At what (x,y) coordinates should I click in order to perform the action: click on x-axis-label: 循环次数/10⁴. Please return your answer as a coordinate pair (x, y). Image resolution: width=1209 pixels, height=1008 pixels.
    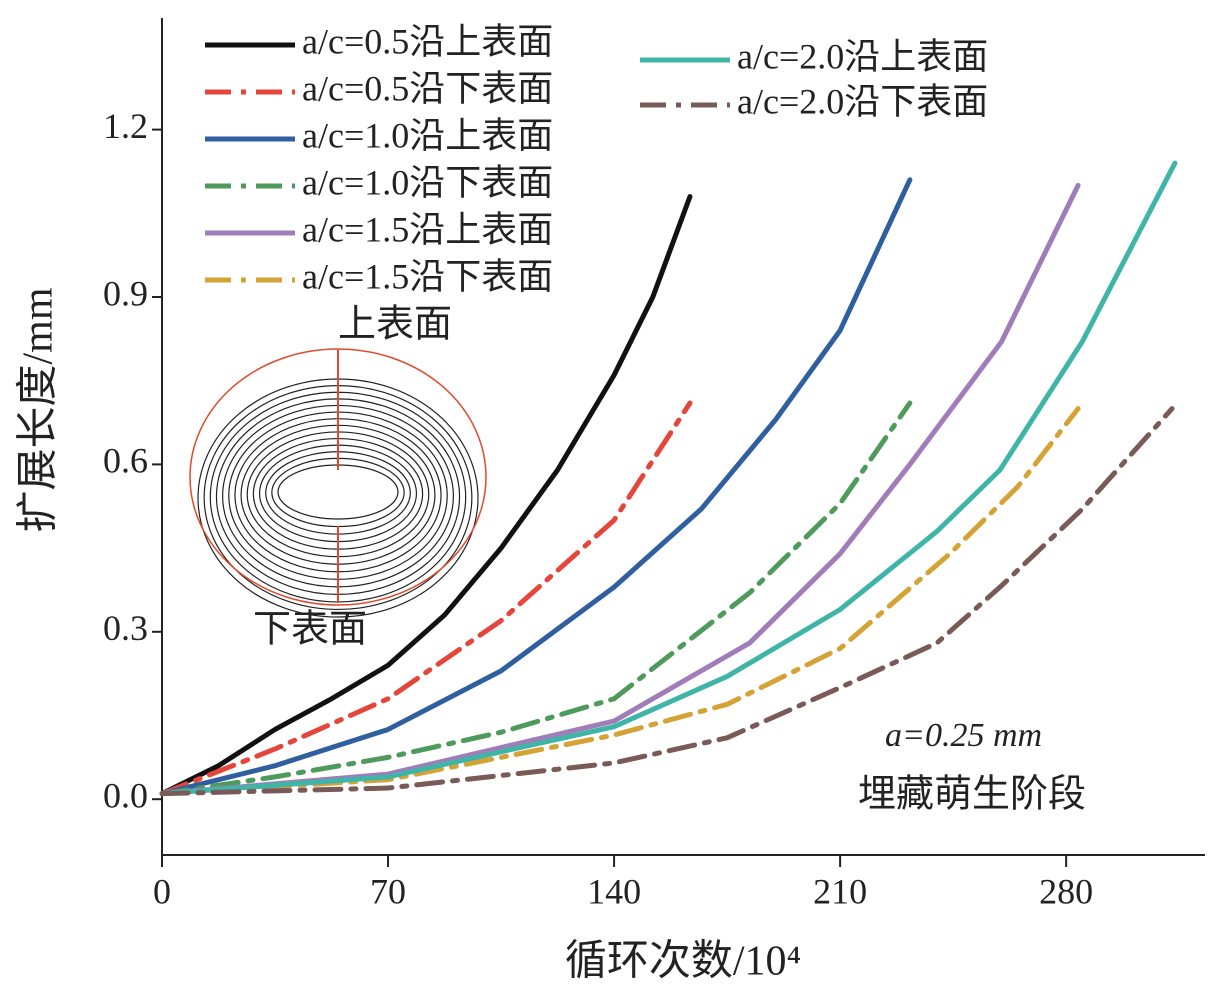
    Looking at the image, I should click on (683, 962).